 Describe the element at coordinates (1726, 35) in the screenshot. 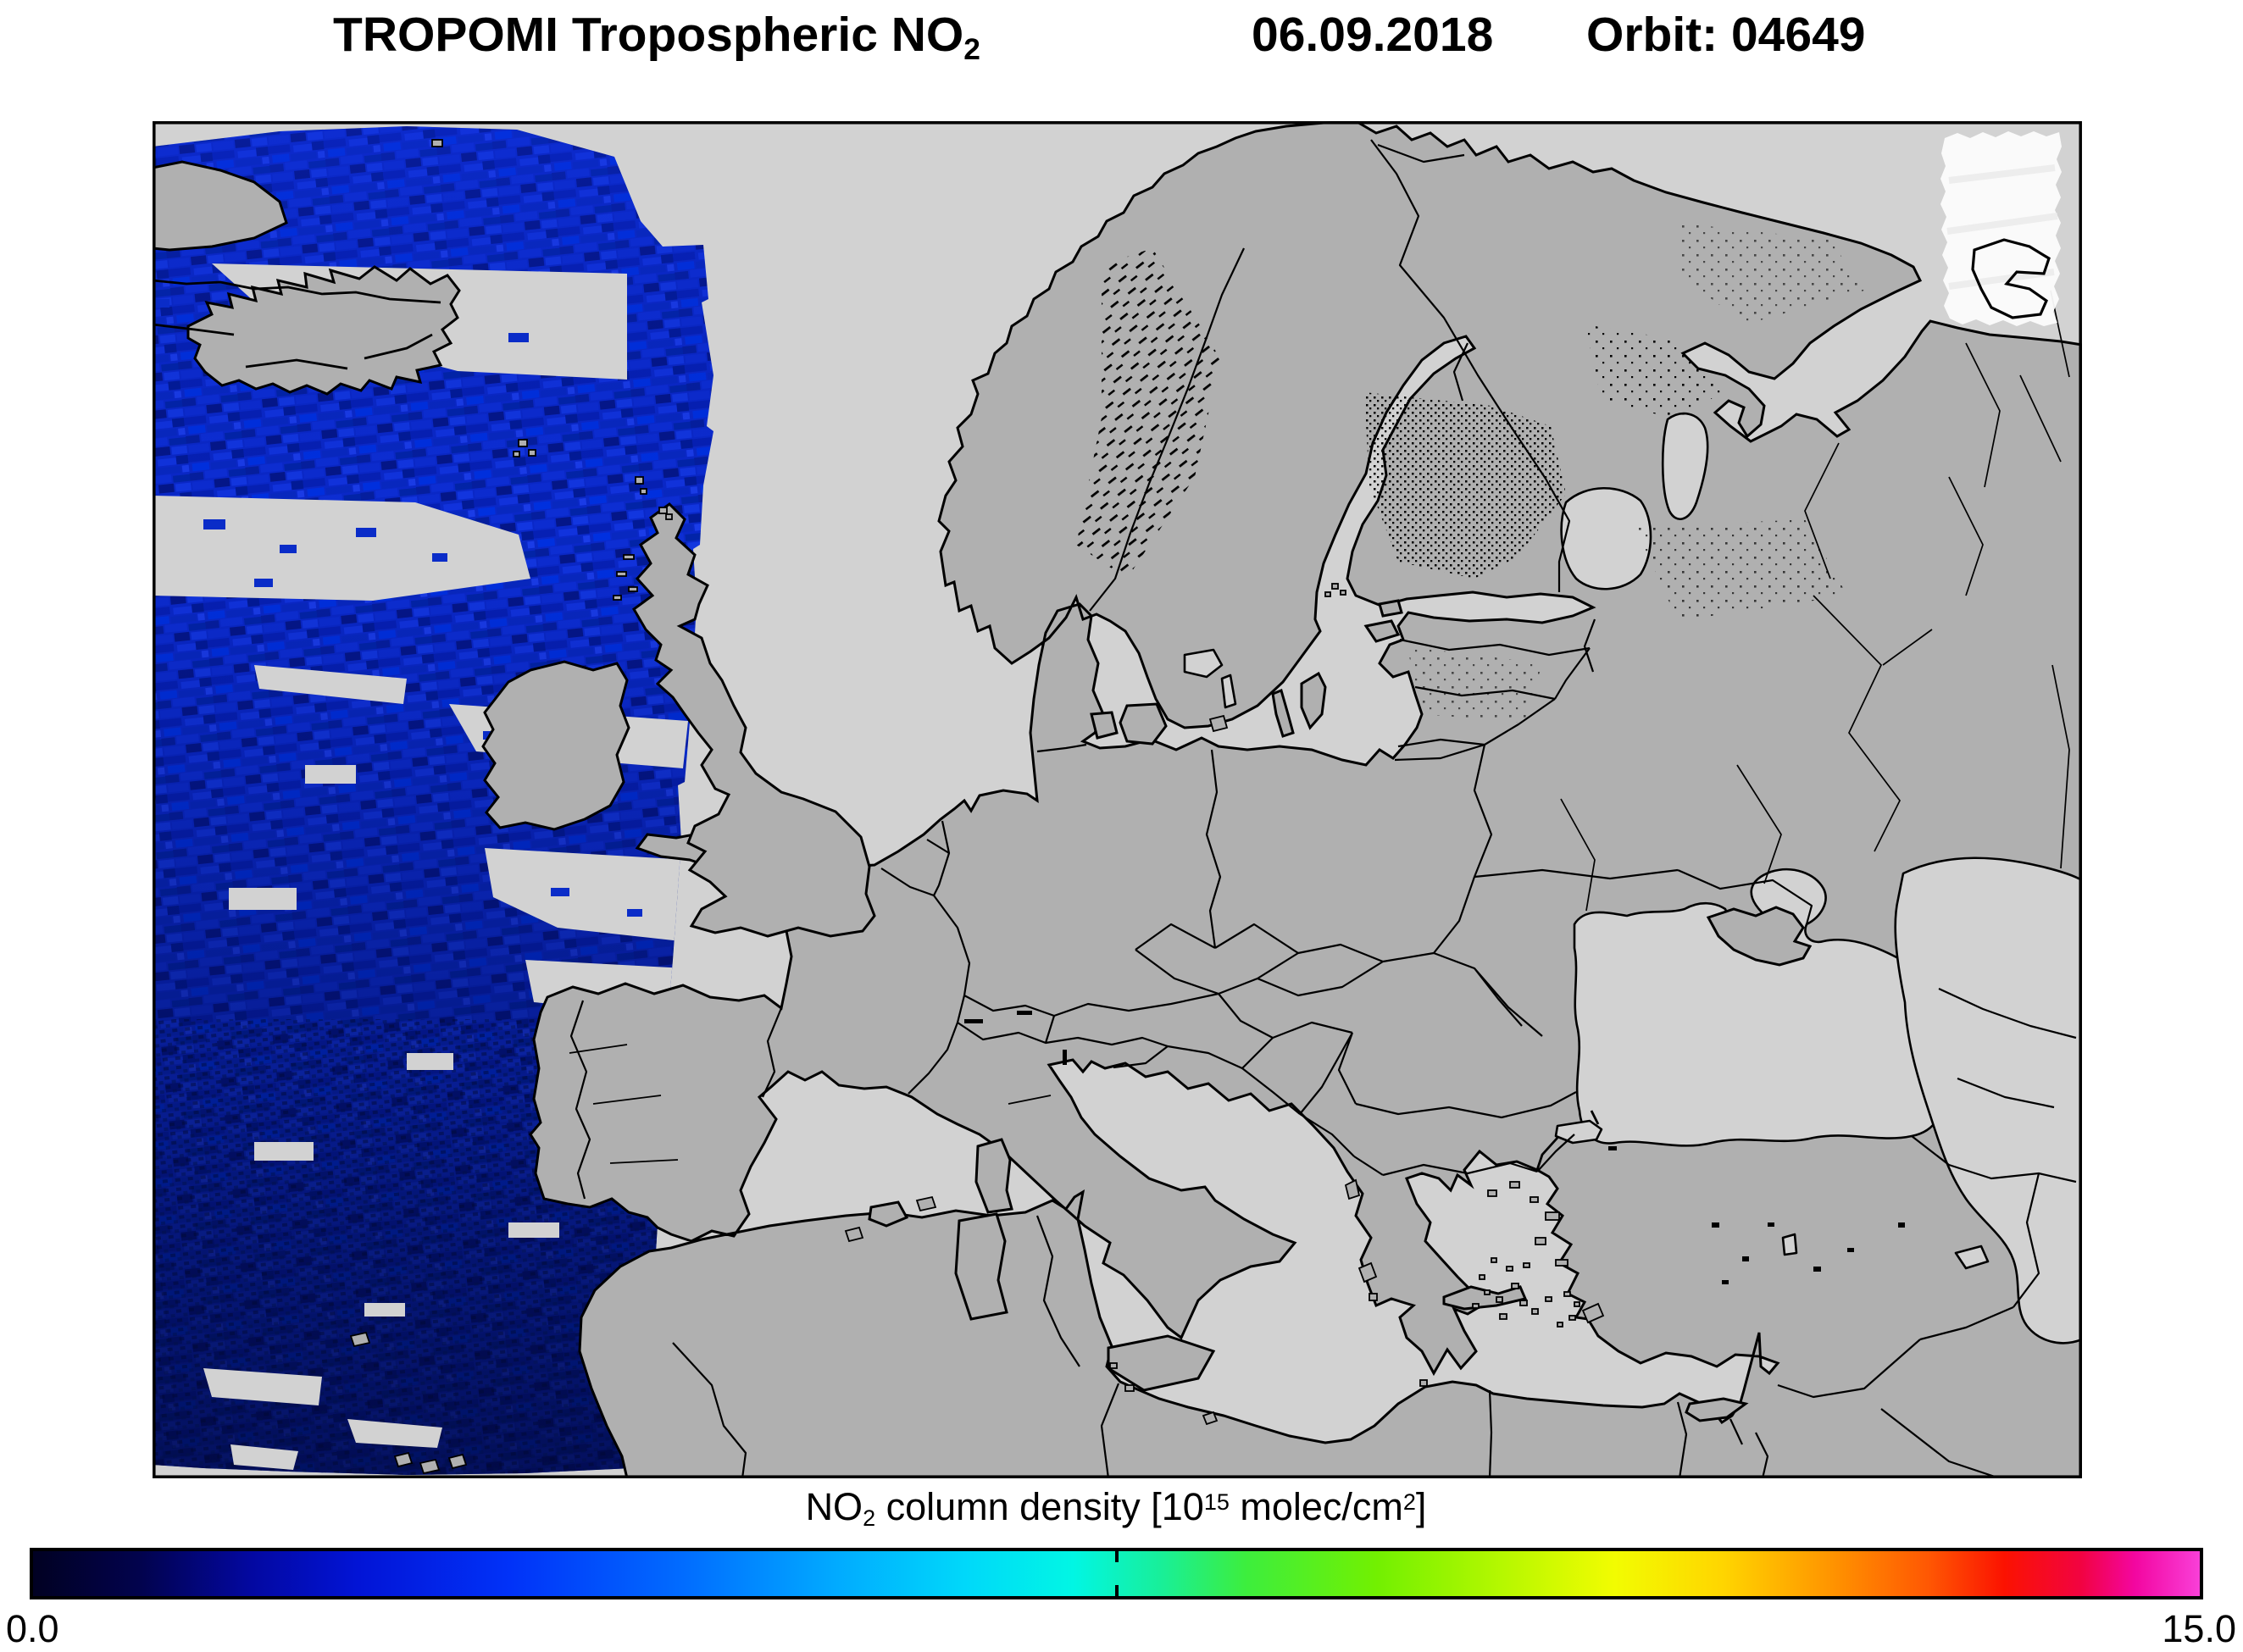

I see `orbit-label: Orbit: 04649` at that location.